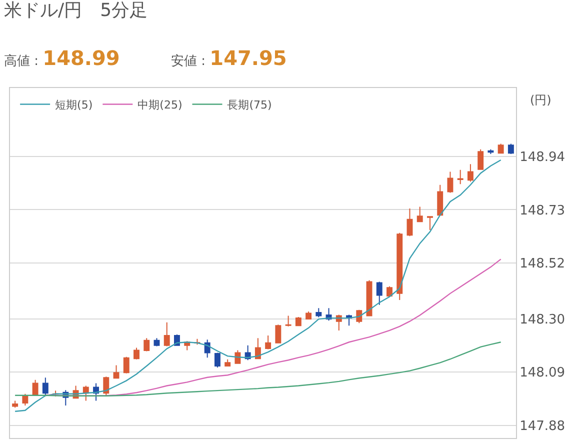  What do you see at coordinates (543, 320) in the screenshot?
I see `y-tick-label: 148.30` at bounding box center [543, 320].